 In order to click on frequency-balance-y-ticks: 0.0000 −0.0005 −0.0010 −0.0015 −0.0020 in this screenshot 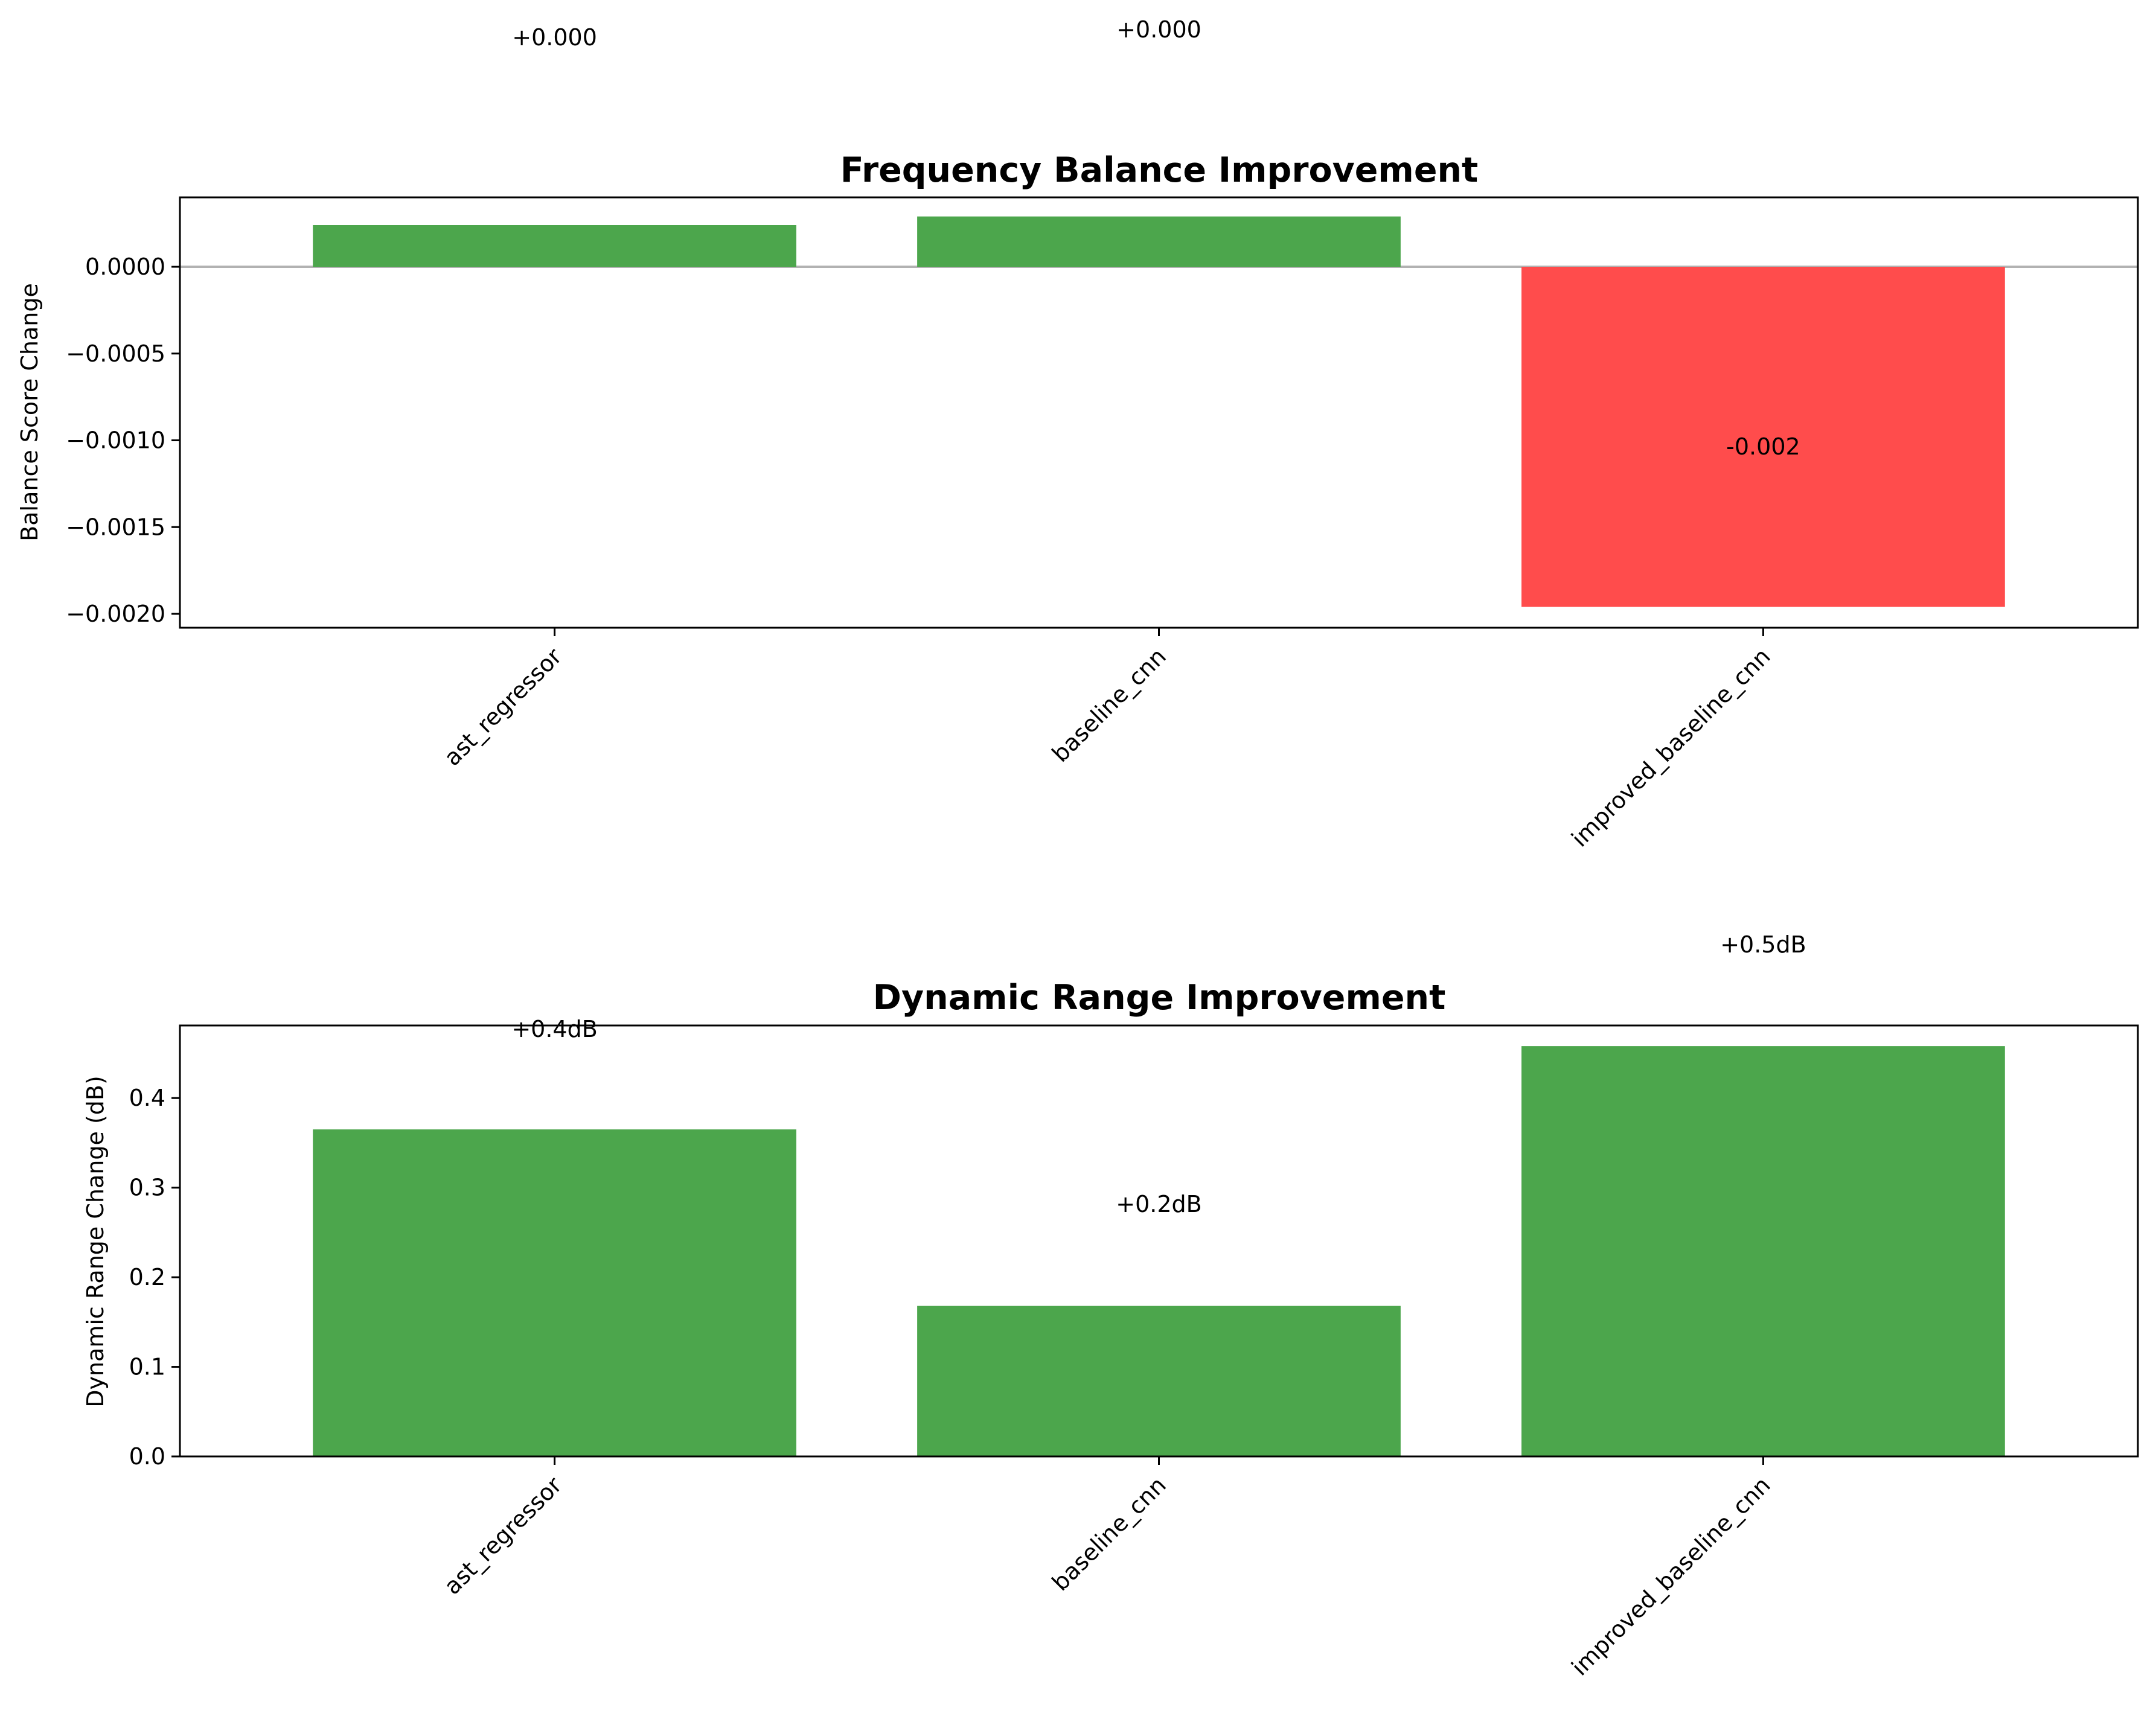, I will do `click(123, 440)`.